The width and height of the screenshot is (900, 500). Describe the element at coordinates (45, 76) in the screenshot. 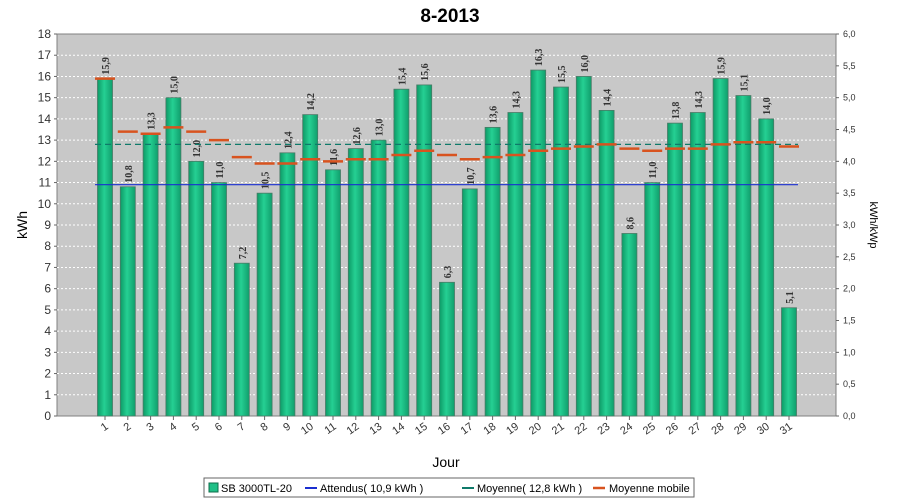

I see `y-tick-label: 16` at that location.